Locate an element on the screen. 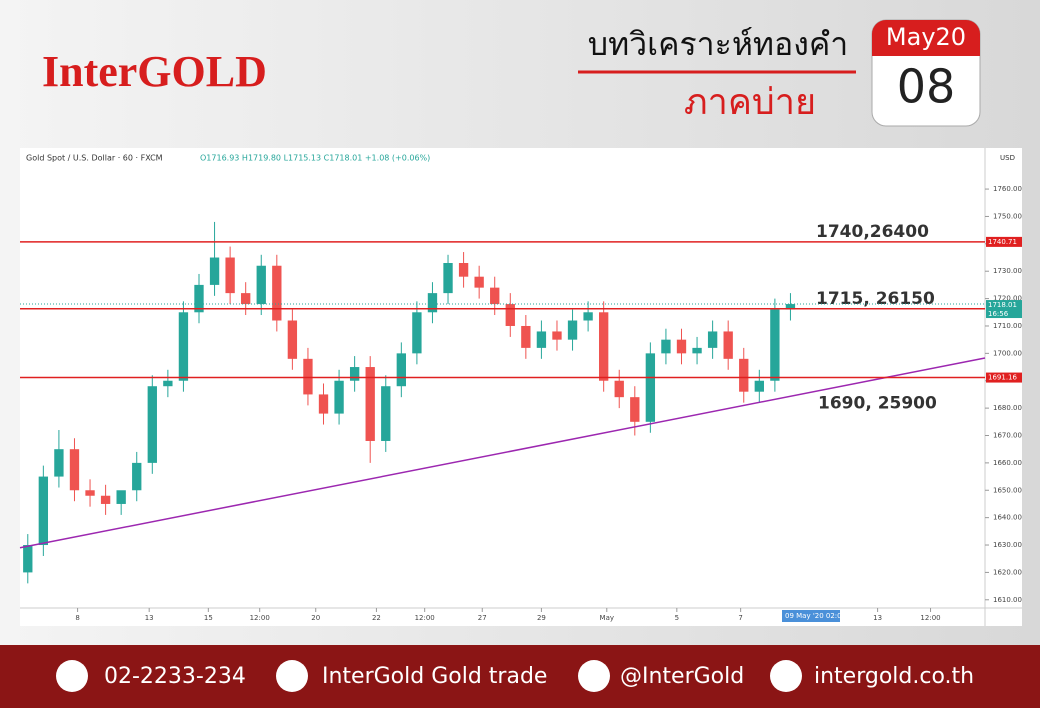  calendar-top is located at coordinates (926, 38).